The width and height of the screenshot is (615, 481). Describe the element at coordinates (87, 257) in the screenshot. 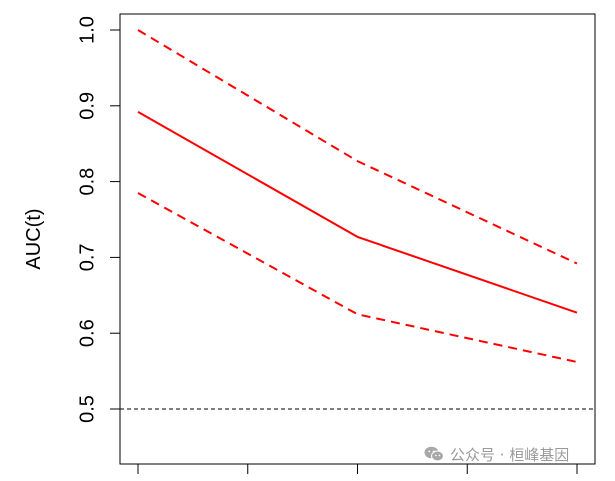

I see `y-tick-label-3: 0.7` at that location.